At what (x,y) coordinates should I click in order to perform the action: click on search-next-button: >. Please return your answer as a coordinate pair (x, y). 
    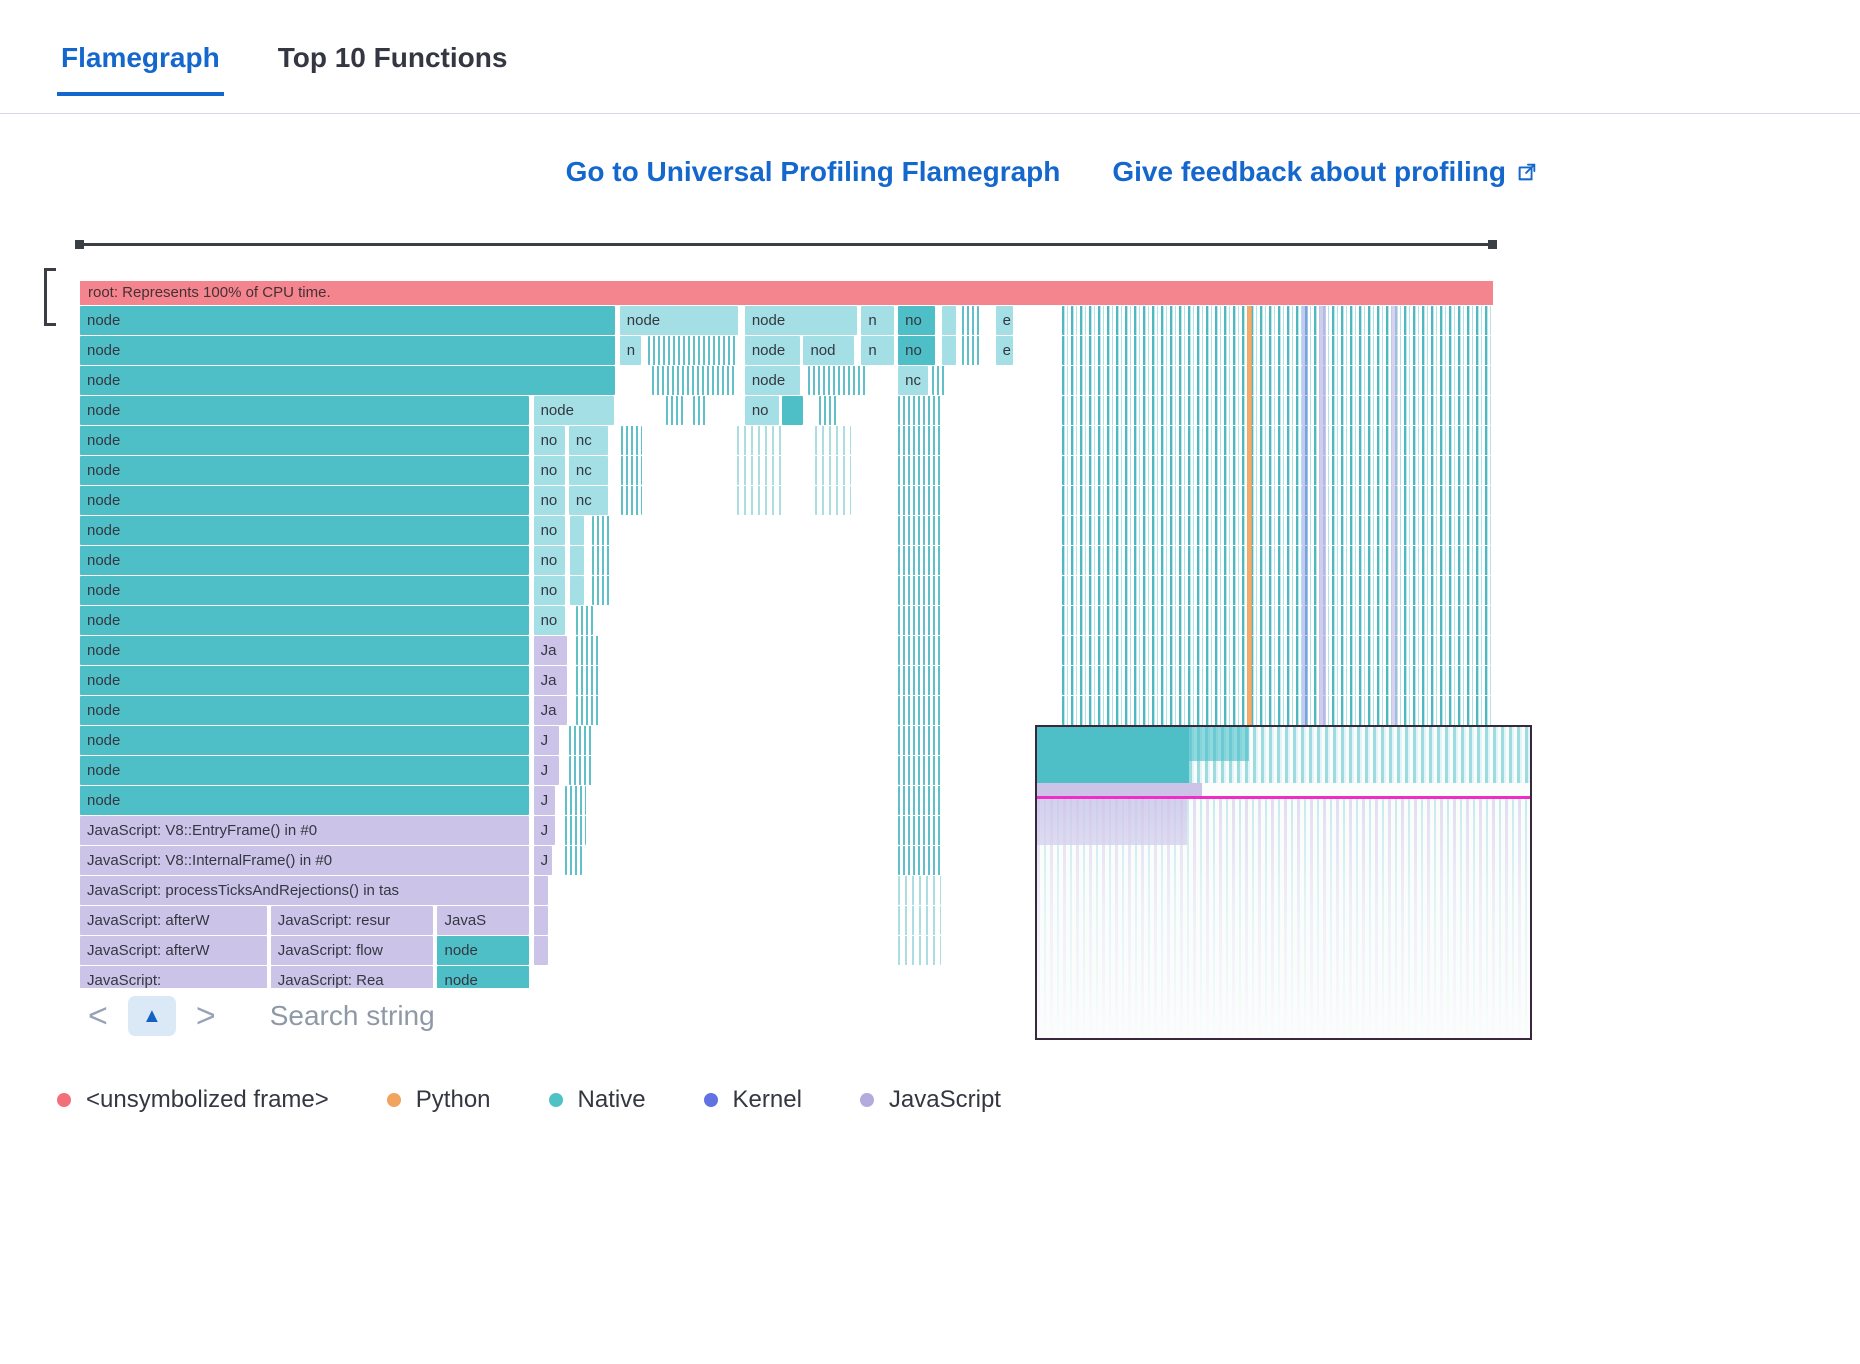
    Looking at the image, I should click on (206, 1016).